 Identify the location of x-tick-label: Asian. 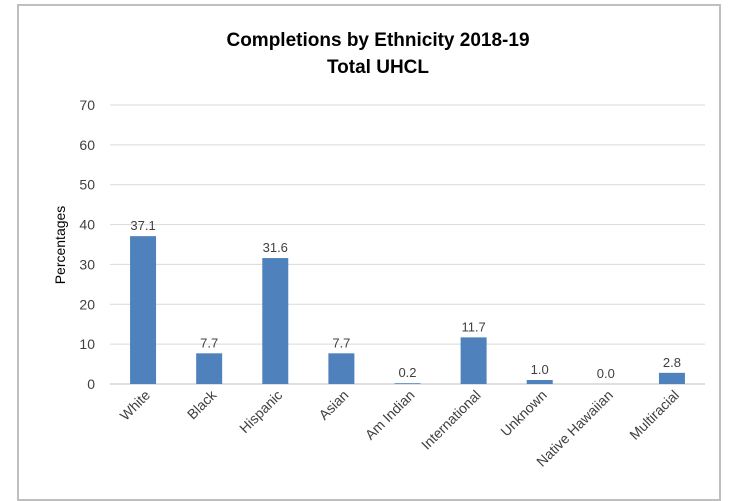
(333, 405).